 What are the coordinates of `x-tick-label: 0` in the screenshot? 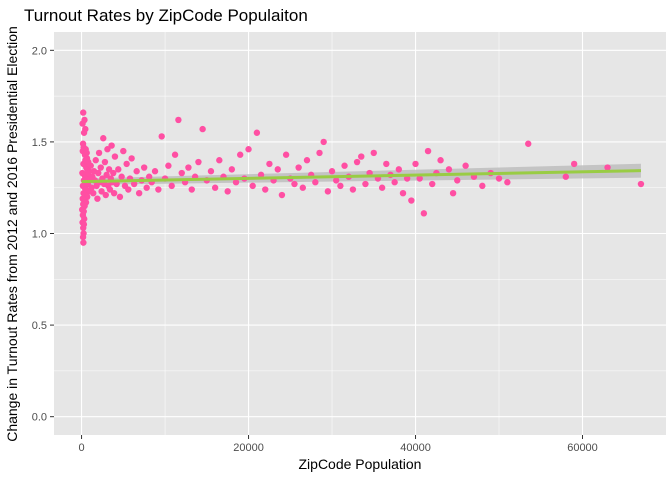 It's located at (81, 448).